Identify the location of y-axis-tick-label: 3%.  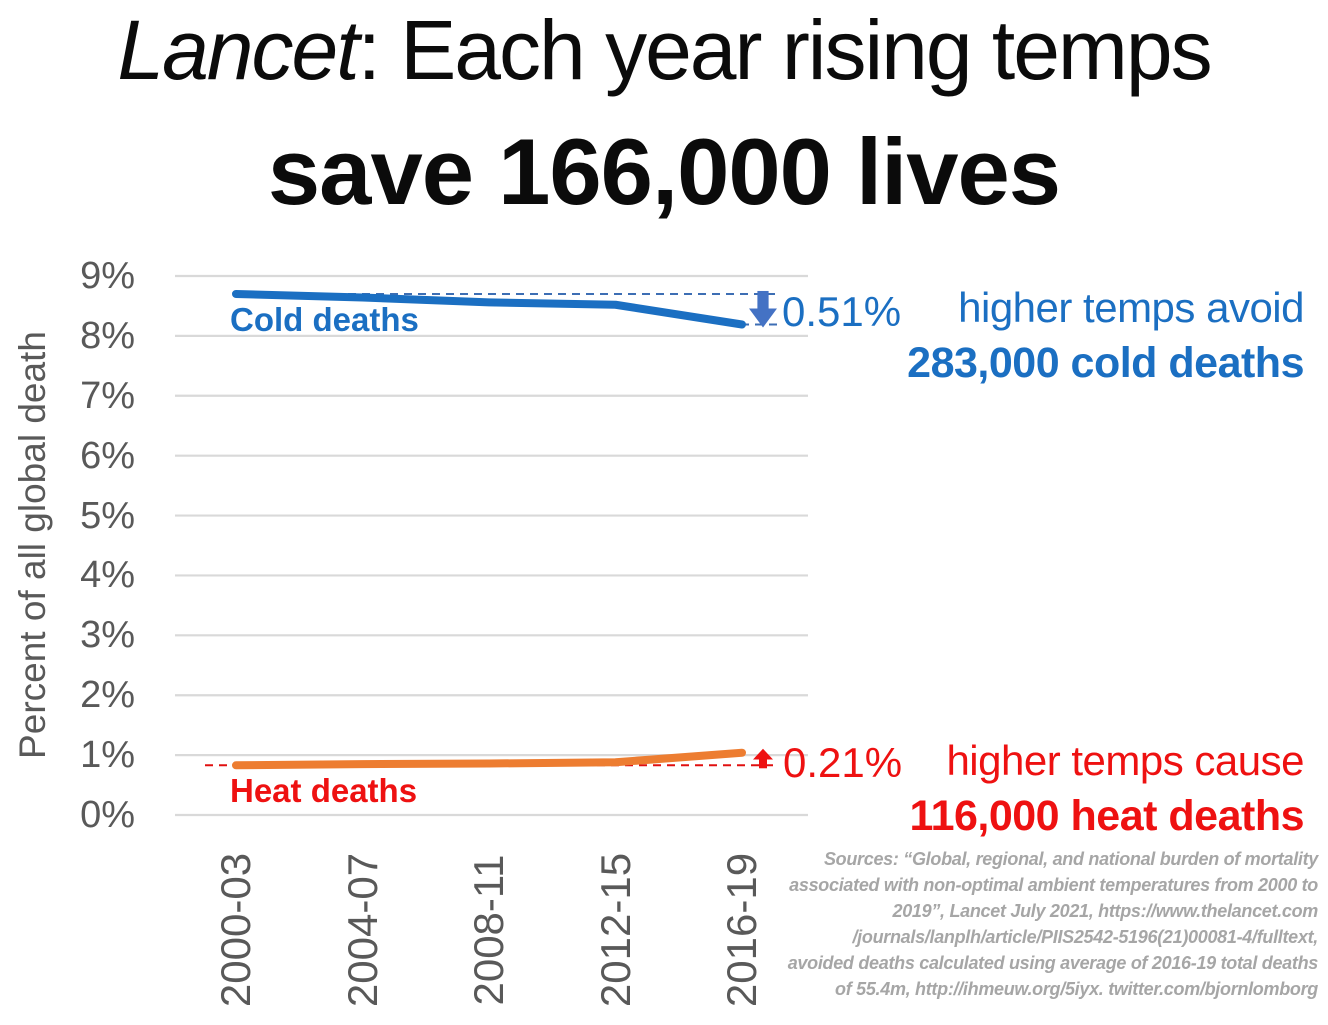
(107, 635).